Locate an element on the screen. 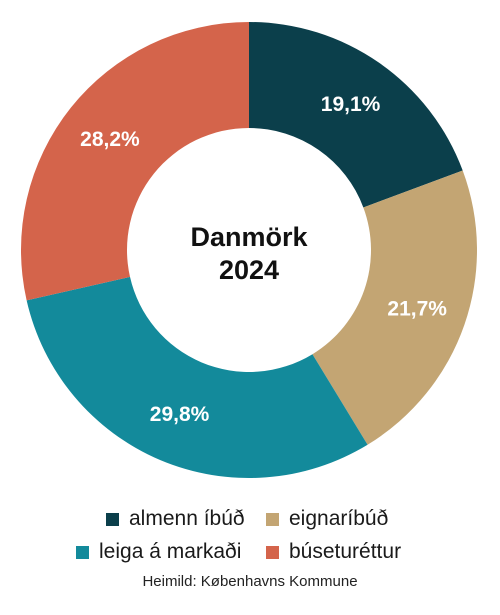  slice-value-label-2: 29,8% is located at coordinates (180, 414).